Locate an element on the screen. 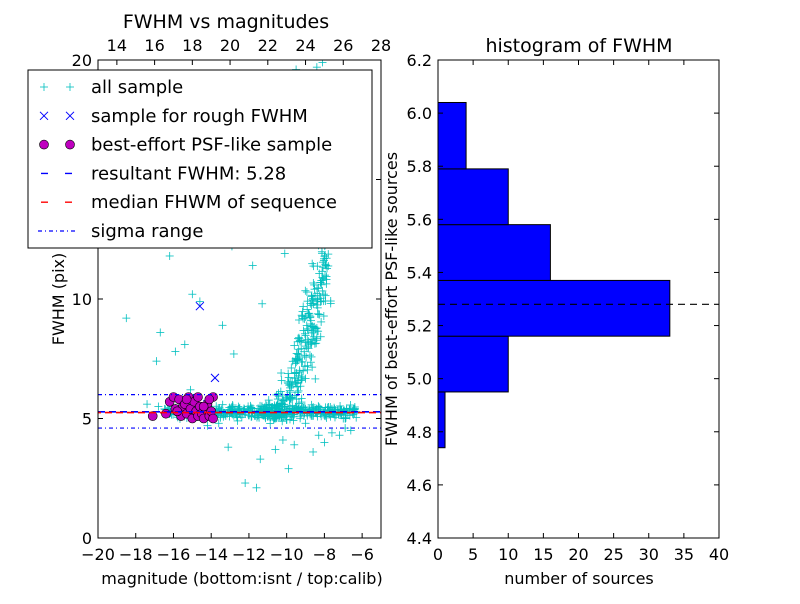 This screenshot has width=800, height=604. hist-y-tick-label: 5.6 is located at coordinates (419, 219).